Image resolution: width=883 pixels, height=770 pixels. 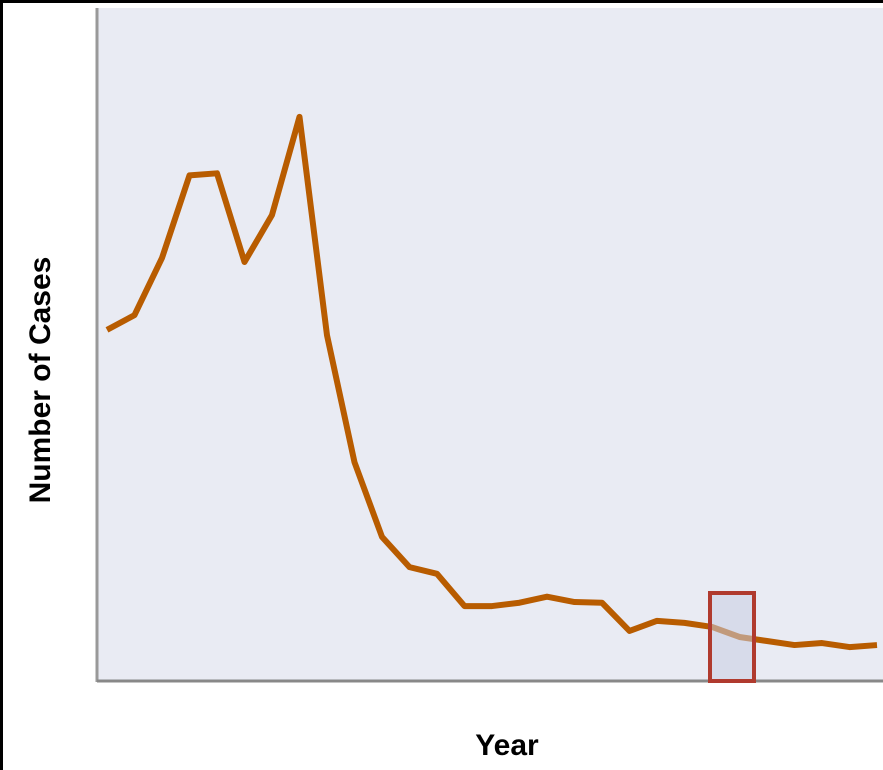 What do you see at coordinates (732, 637) in the screenshot?
I see `highlight-box` at bounding box center [732, 637].